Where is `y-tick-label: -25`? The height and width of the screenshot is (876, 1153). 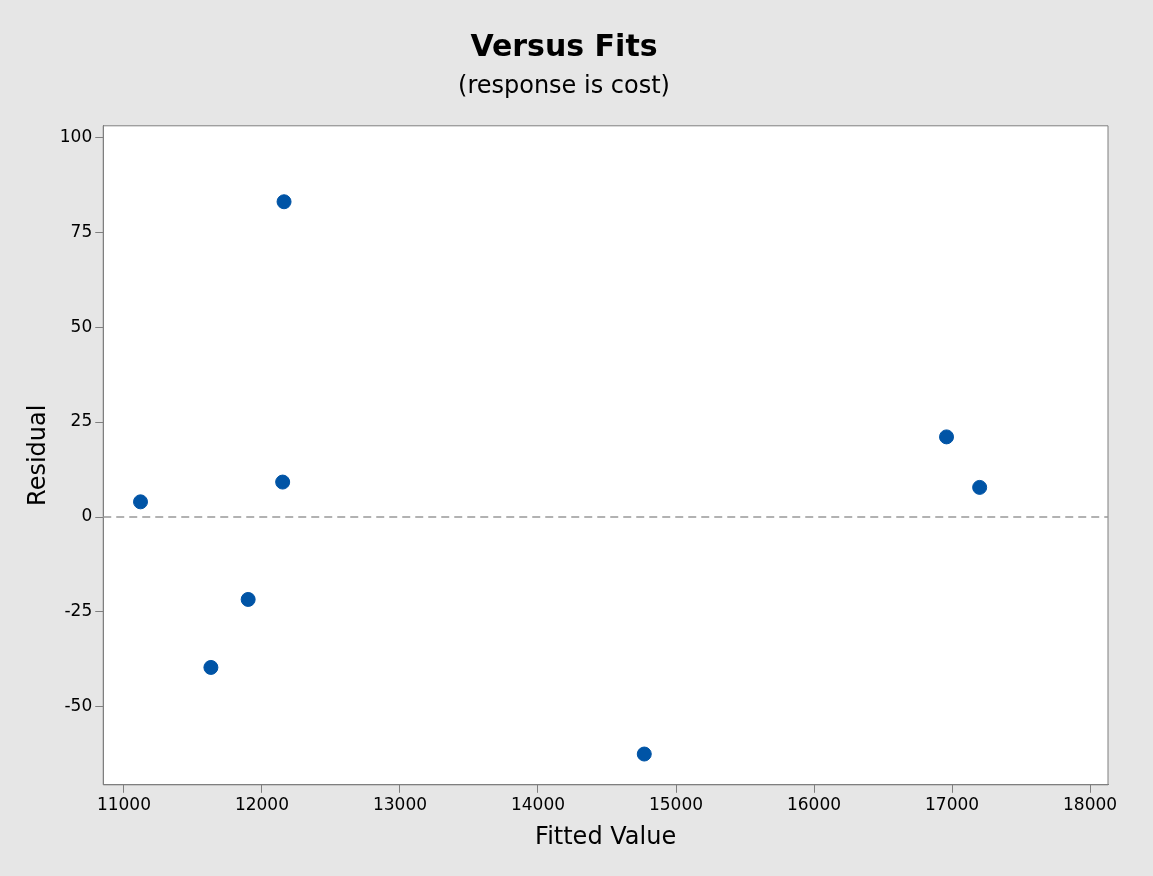 y-tick-label: -25 is located at coordinates (78, 610).